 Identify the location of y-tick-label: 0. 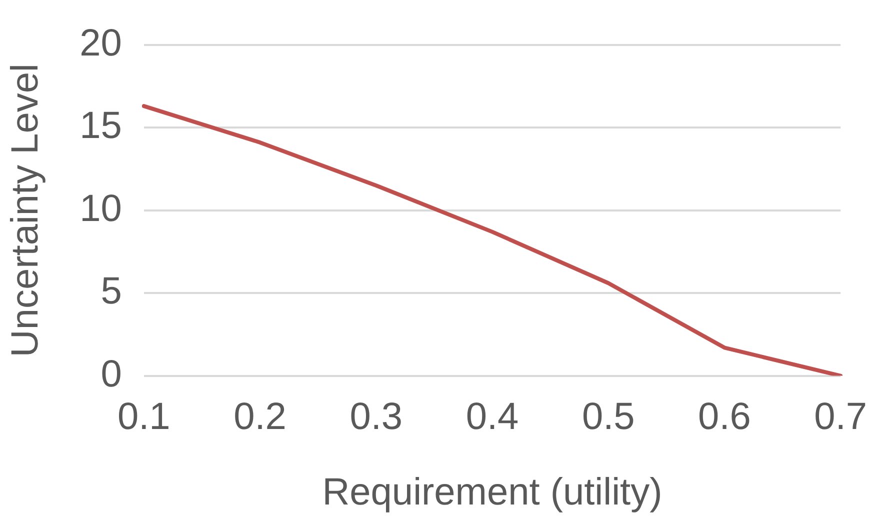
(111, 374).